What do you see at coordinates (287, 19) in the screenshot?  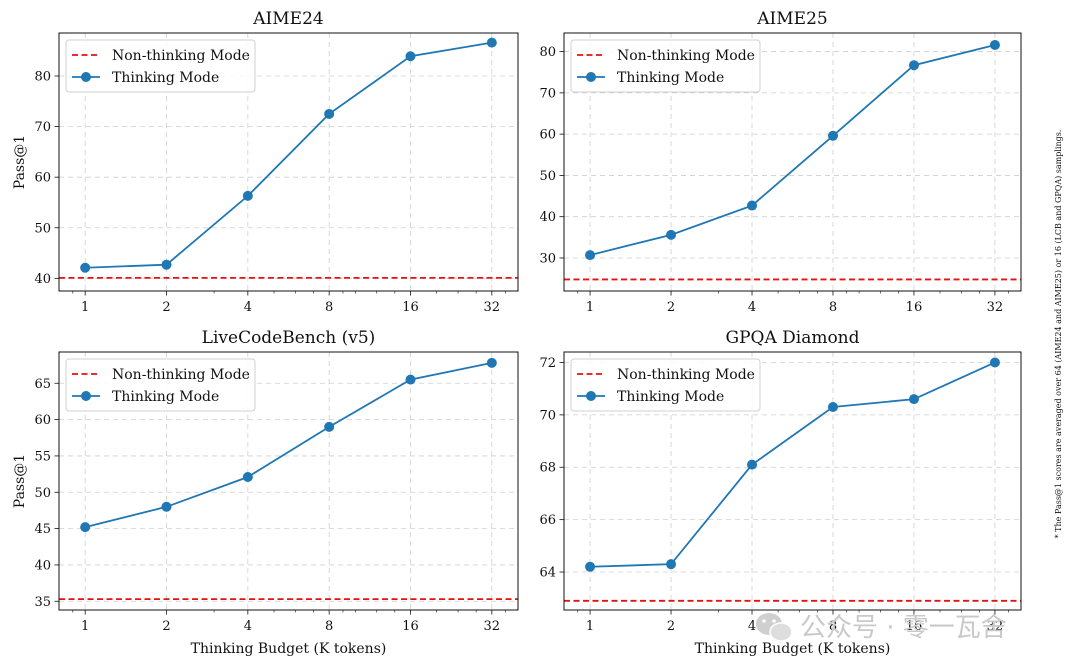 I see `chart-title: AIME24` at bounding box center [287, 19].